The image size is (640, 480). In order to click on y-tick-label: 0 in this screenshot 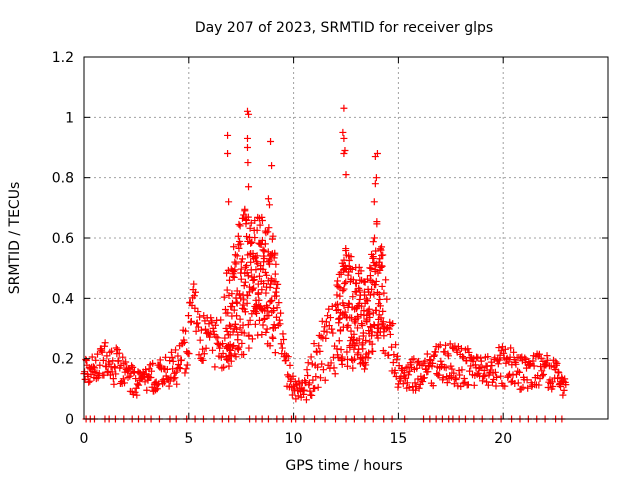, I will do `click(69, 420)`.